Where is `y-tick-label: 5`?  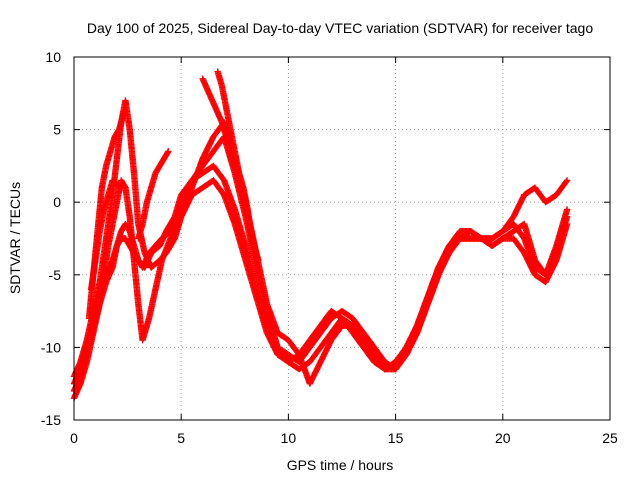
y-tick-label: 5 is located at coordinates (57, 130).